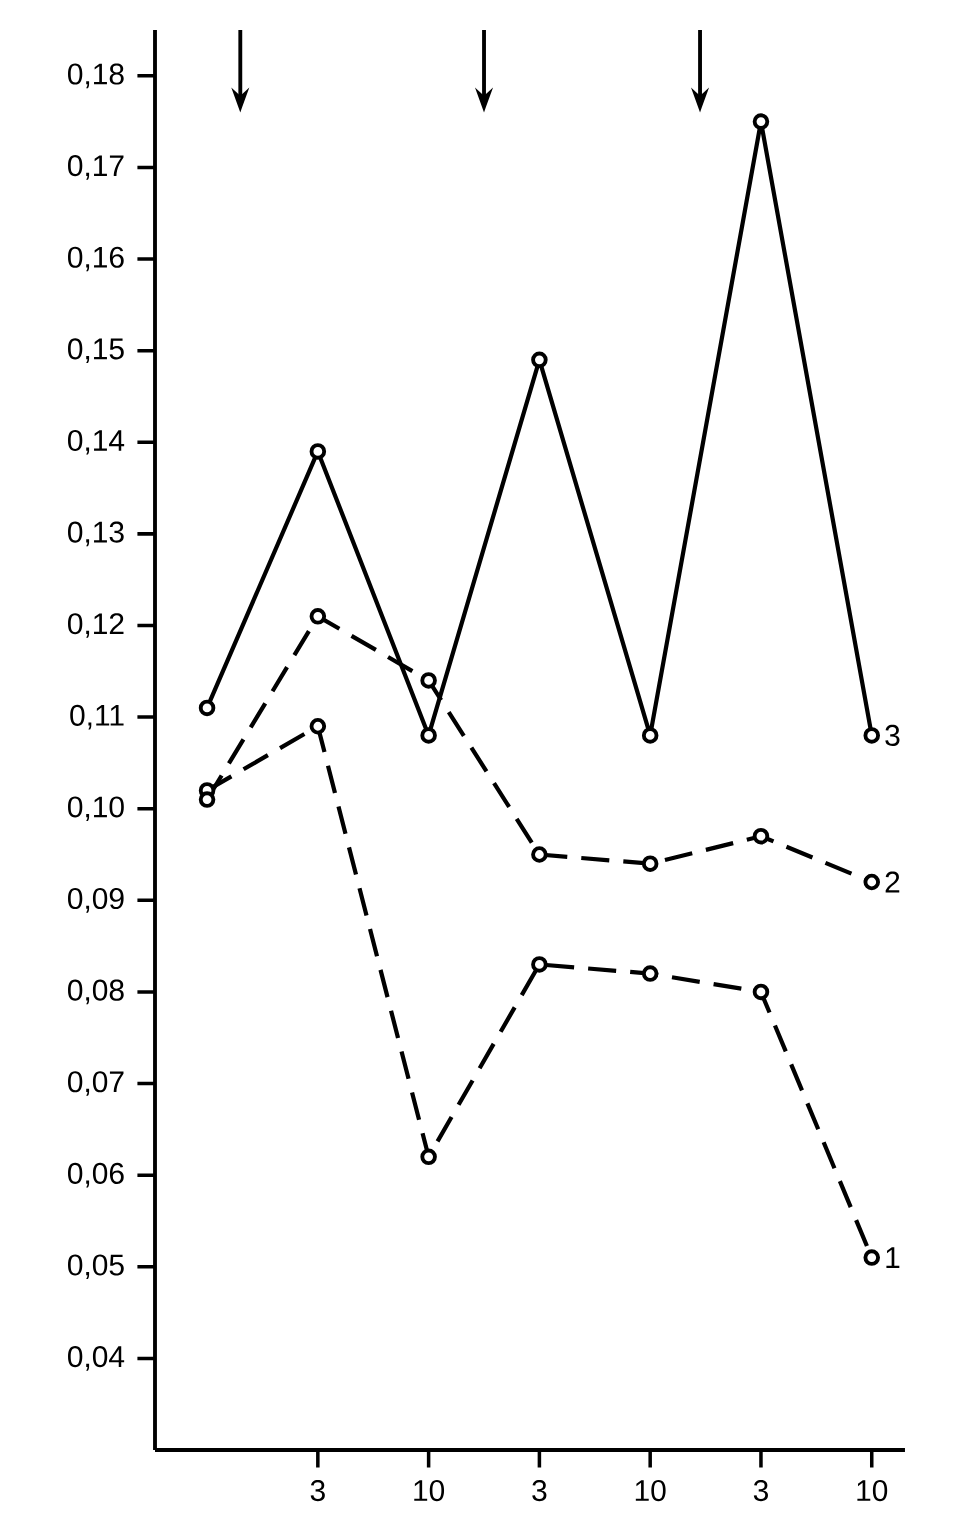 The height and width of the screenshot is (1520, 953). Describe the element at coordinates (97, 717) in the screenshot. I see `y-tick-label: 0,11` at that location.